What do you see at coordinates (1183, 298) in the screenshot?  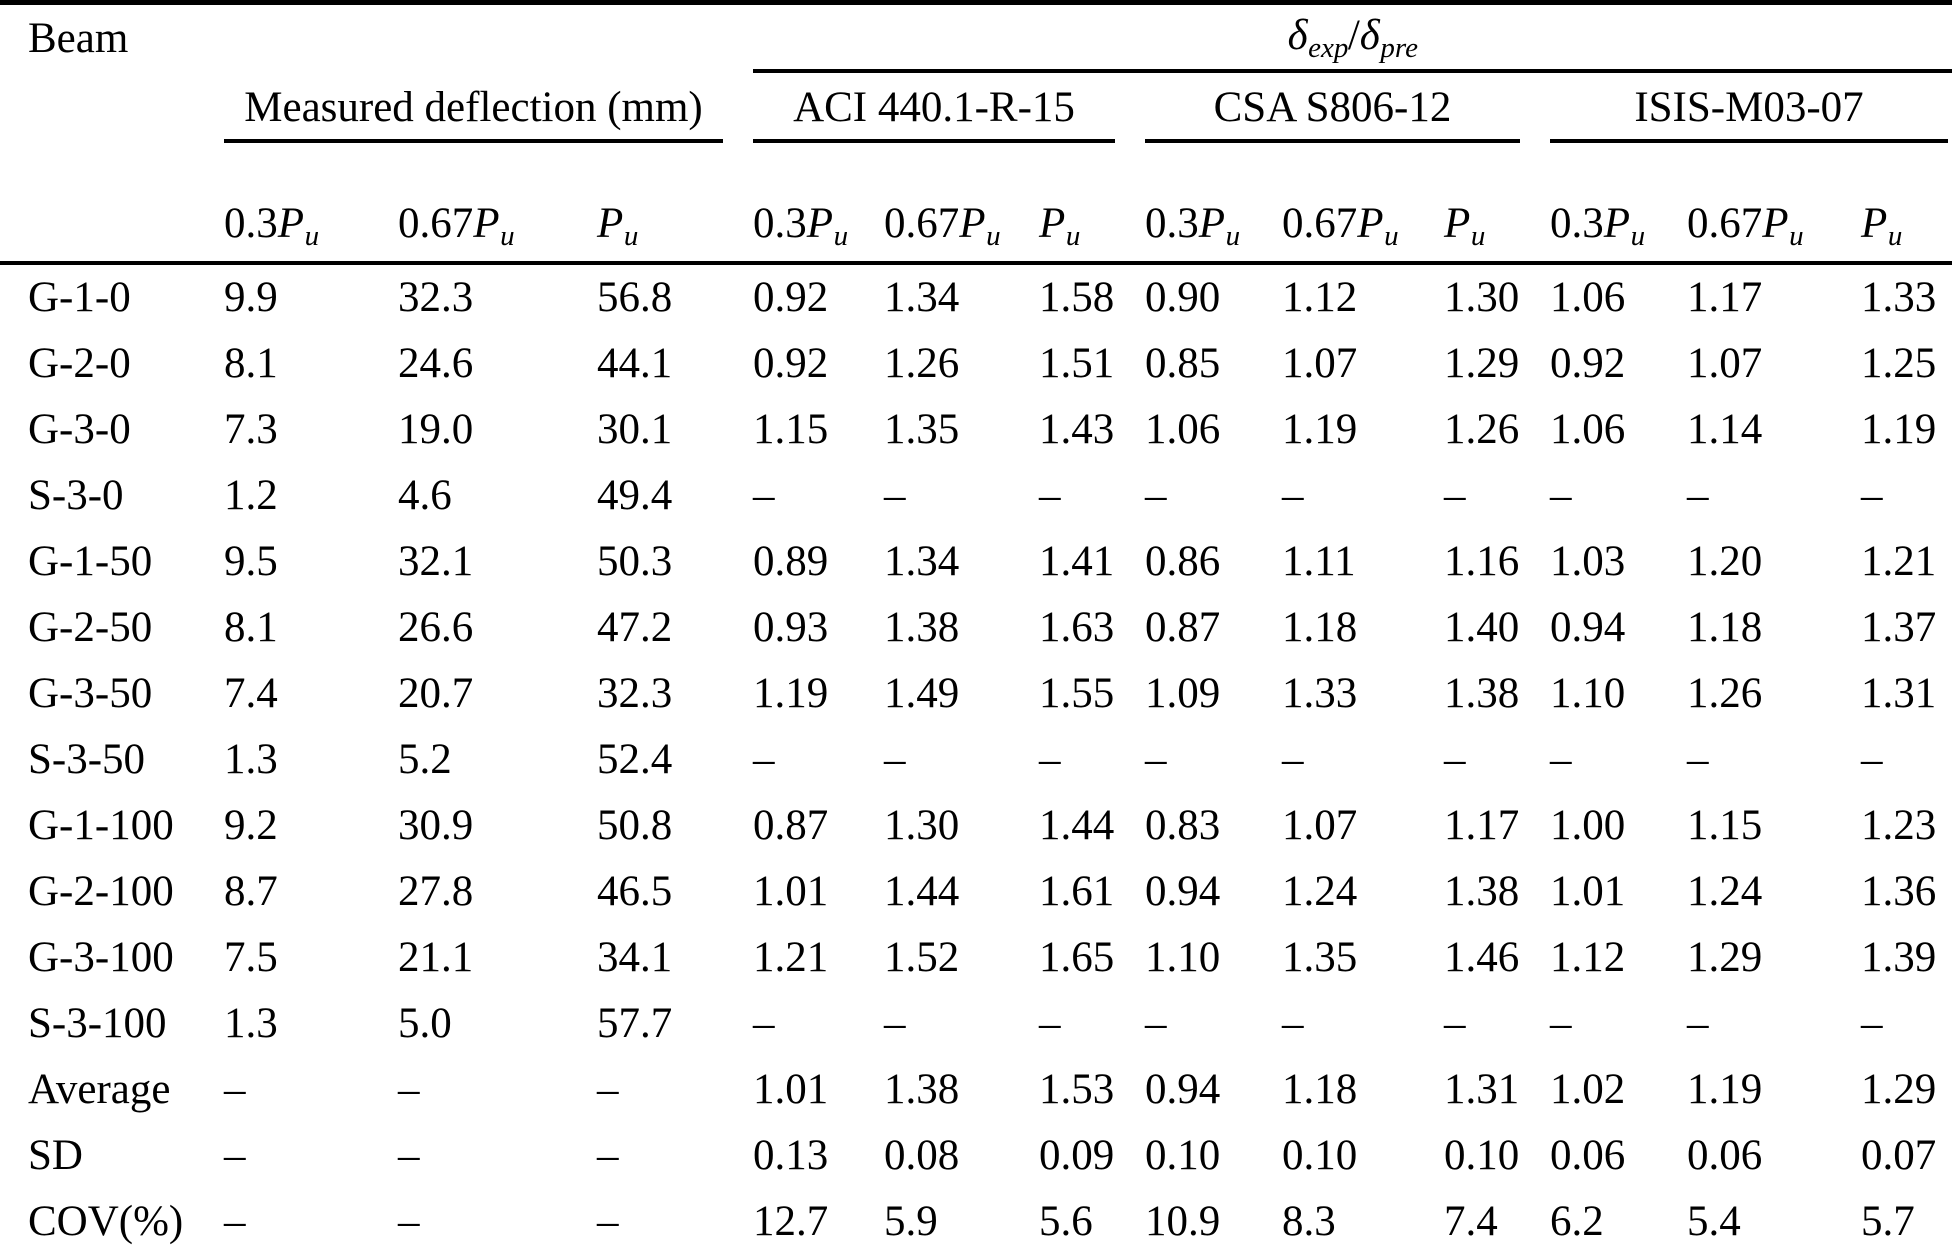 I see `value-cell: 0.90` at bounding box center [1183, 298].